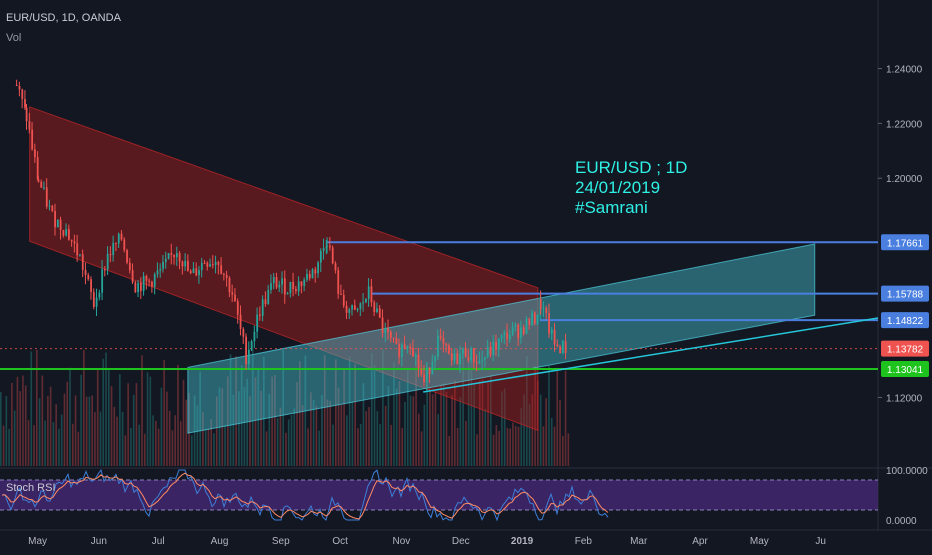 The width and height of the screenshot is (932, 555). Describe the element at coordinates (631, 167) in the screenshot. I see `annotation-line-1: EUR/USD ; 1D` at that location.